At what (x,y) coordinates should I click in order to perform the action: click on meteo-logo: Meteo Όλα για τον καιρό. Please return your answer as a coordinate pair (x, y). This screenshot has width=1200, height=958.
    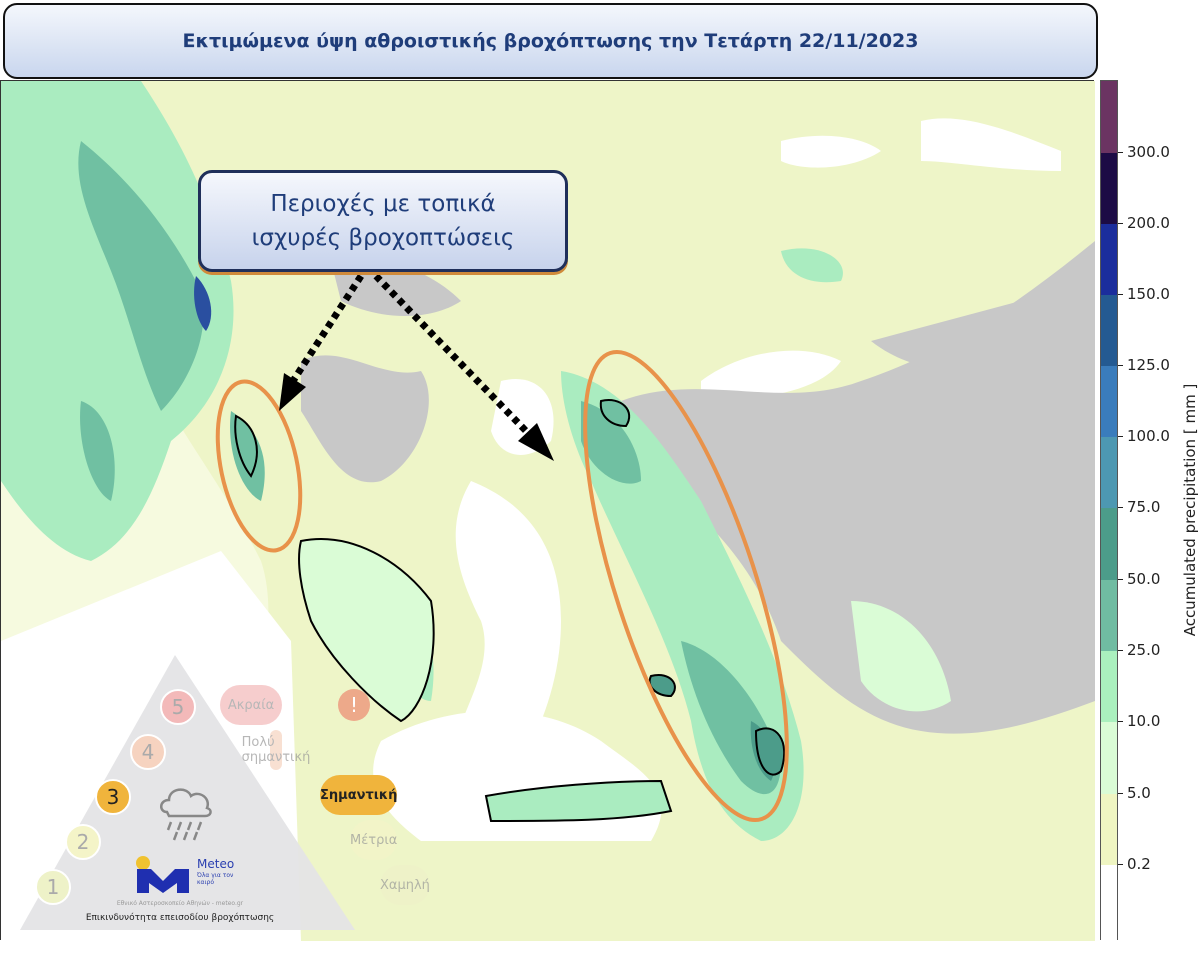
    Looking at the image, I should click on (183, 877).